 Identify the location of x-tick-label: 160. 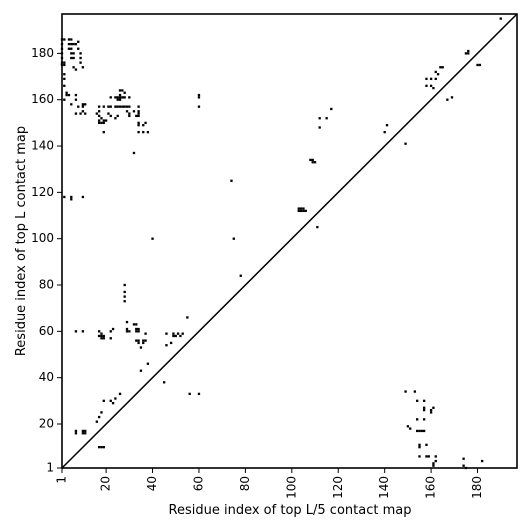
(431, 487).